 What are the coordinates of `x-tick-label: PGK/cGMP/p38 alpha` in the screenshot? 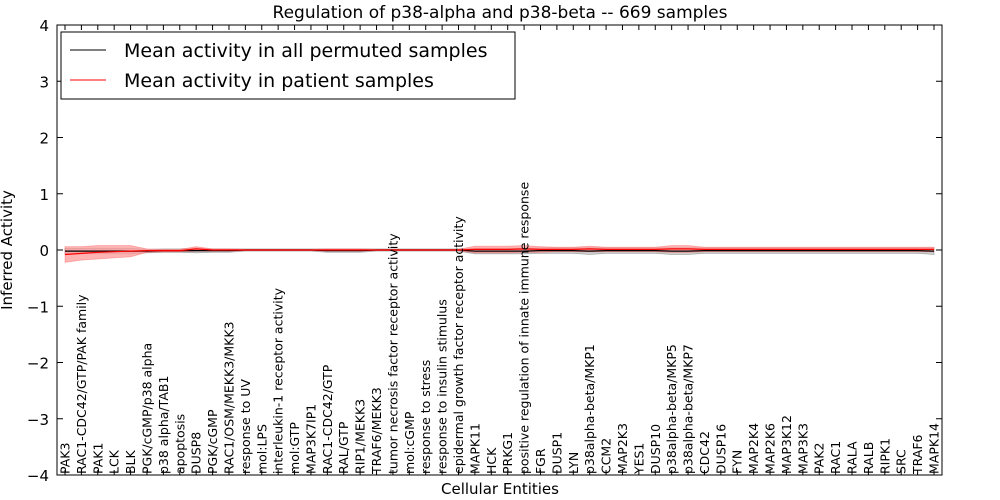 It's located at (147, 408).